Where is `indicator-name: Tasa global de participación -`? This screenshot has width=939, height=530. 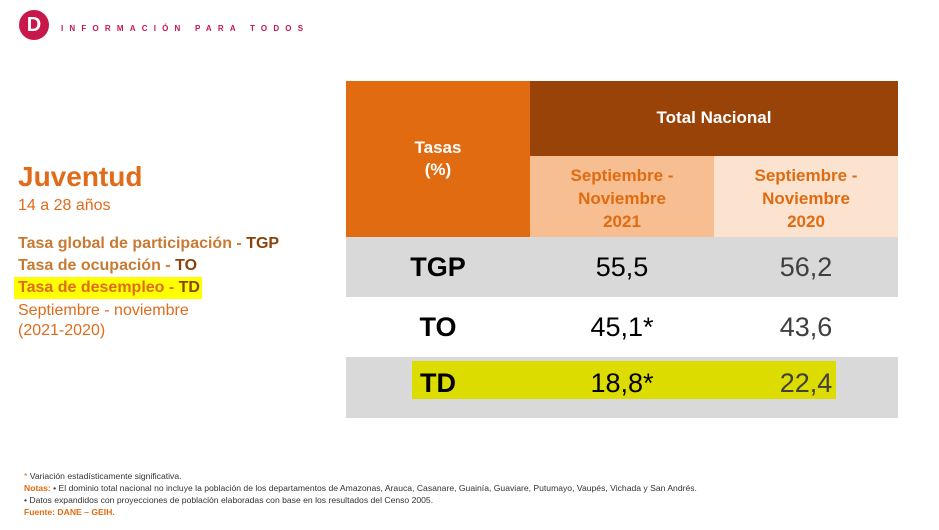
indicator-name: Tasa global de participación - is located at coordinates (132, 243).